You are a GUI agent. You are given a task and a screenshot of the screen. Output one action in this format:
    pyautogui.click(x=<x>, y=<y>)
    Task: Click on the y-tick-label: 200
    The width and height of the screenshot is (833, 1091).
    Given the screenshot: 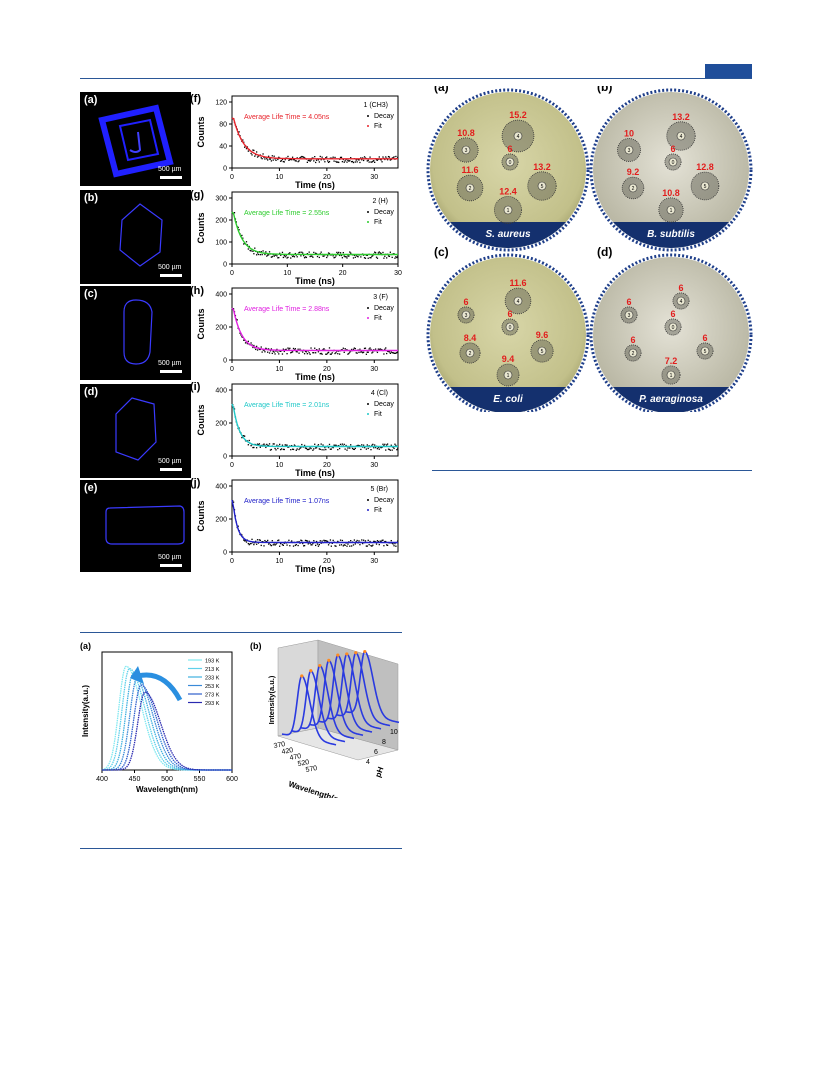 What is the action you would take?
    pyautogui.click(x=221, y=520)
    